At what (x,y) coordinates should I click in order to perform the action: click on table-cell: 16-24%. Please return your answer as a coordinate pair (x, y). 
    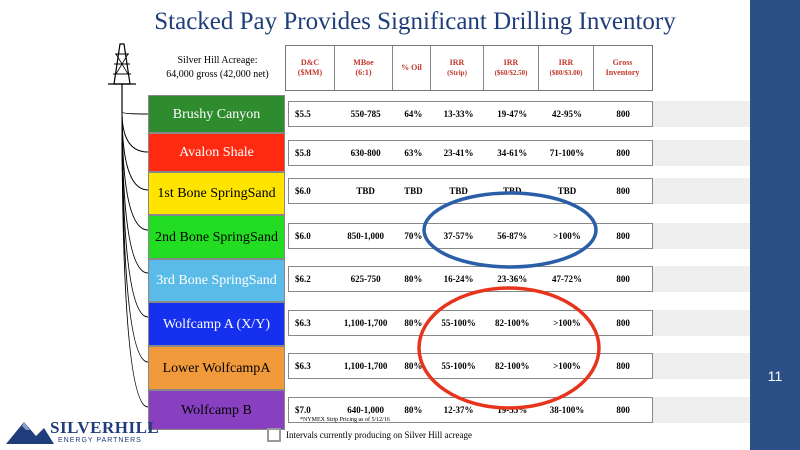
    Looking at the image, I should click on (458, 279).